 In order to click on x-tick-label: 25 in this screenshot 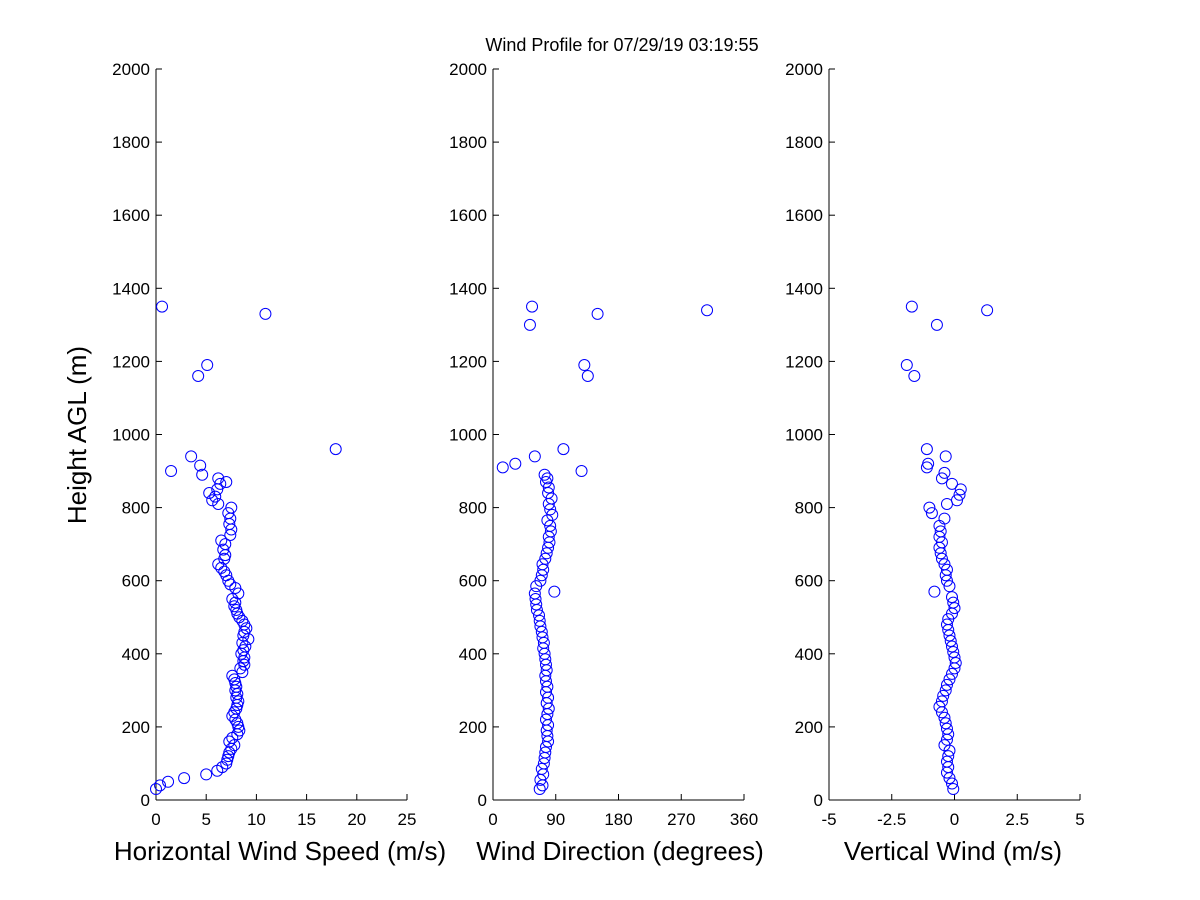, I will do `click(407, 819)`.